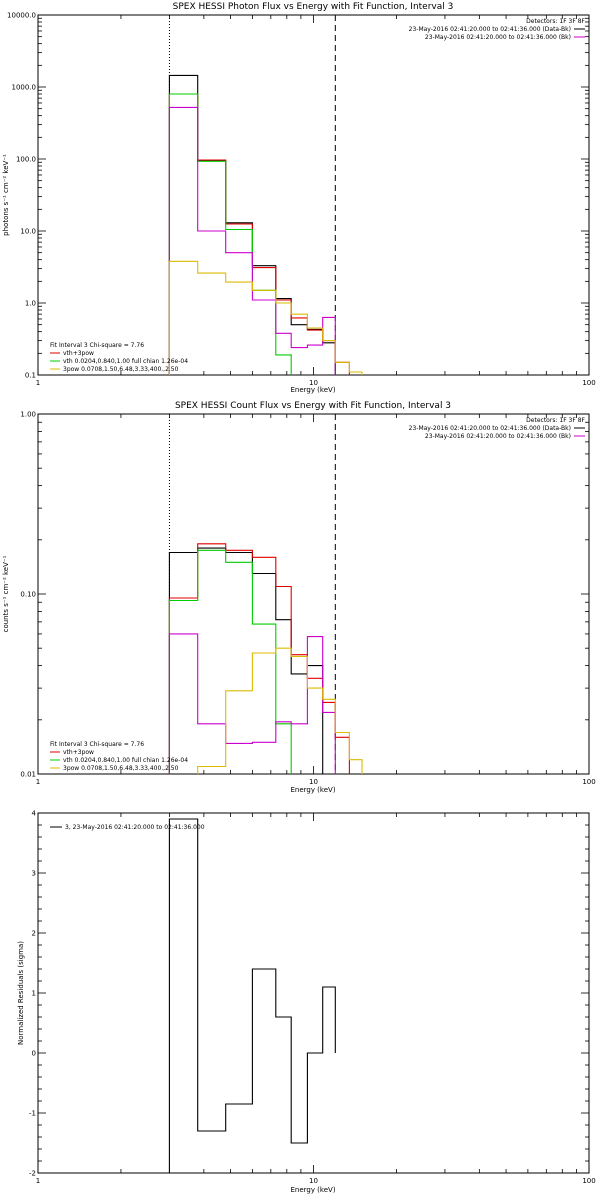 The width and height of the screenshot is (600, 1200). Describe the element at coordinates (588, 1181) in the screenshot. I see `residuals-x-tick-label: 100` at that location.